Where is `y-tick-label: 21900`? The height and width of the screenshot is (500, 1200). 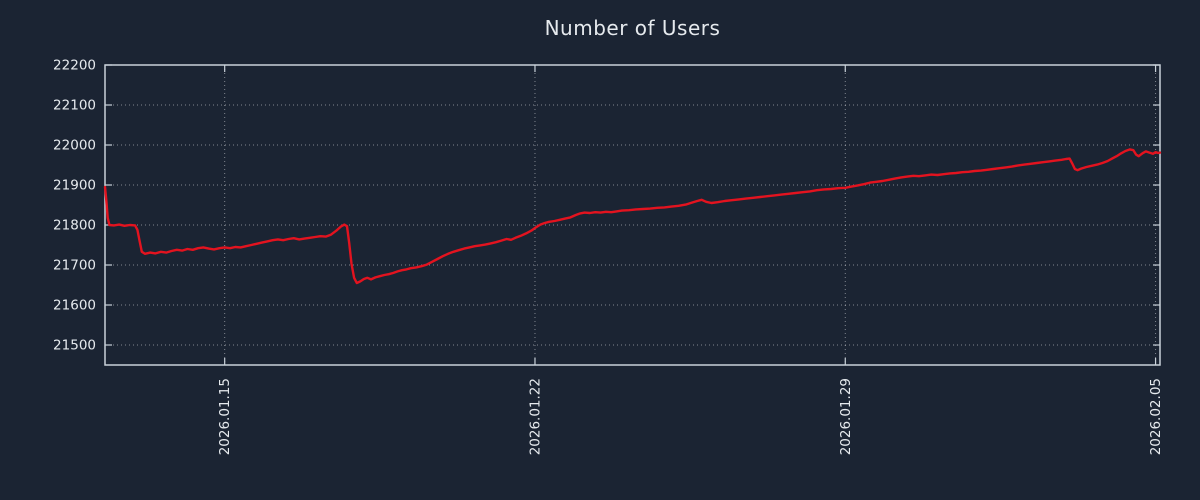 y-tick-label: 21900 is located at coordinates (74, 186).